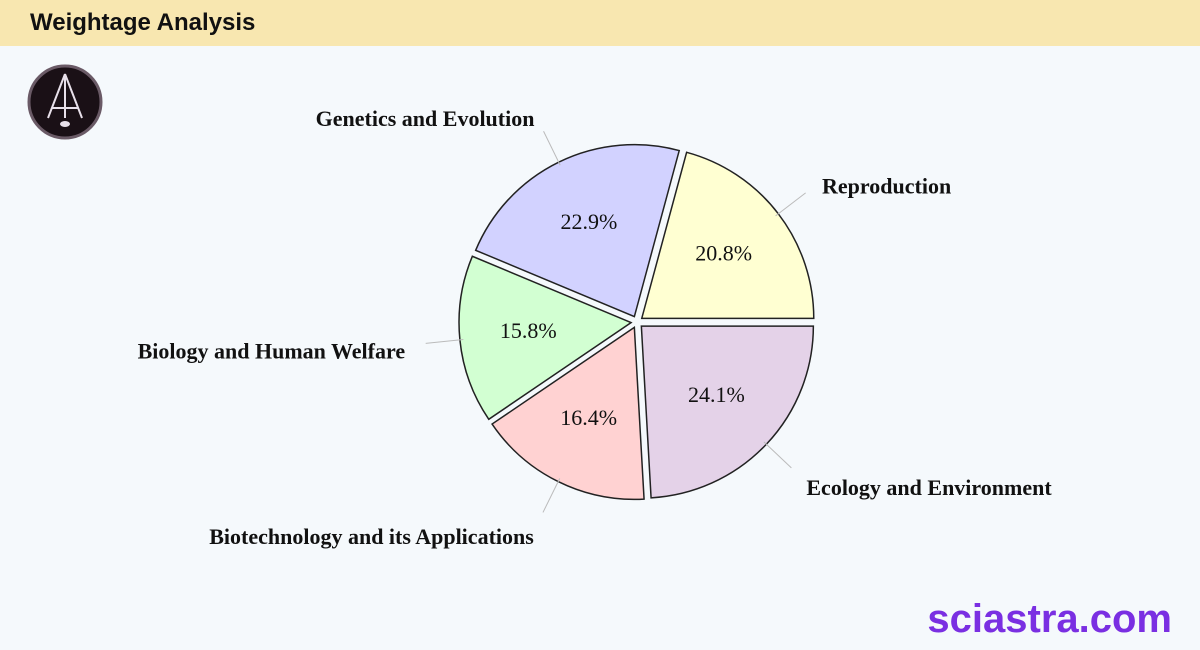 This screenshot has width=1200, height=650. What do you see at coordinates (589, 221) in the screenshot?
I see `value-label: 22.9%` at bounding box center [589, 221].